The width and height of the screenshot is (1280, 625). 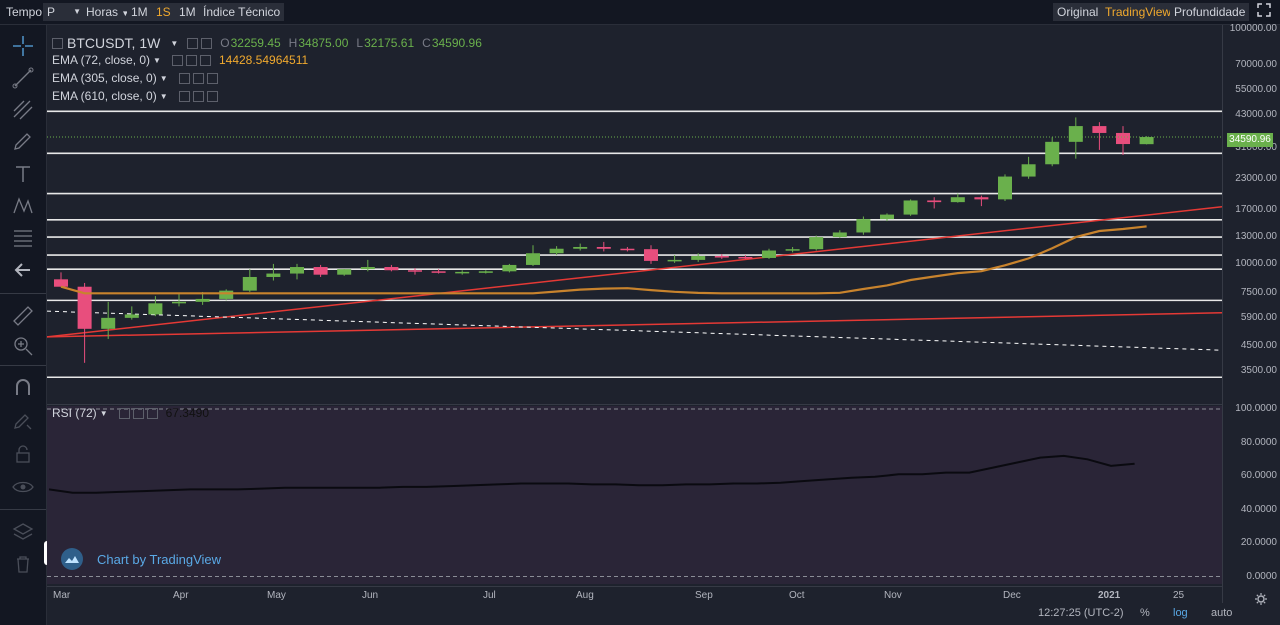 I want to click on view-depth-button: Profundidade, so click(x=1210, y=12).